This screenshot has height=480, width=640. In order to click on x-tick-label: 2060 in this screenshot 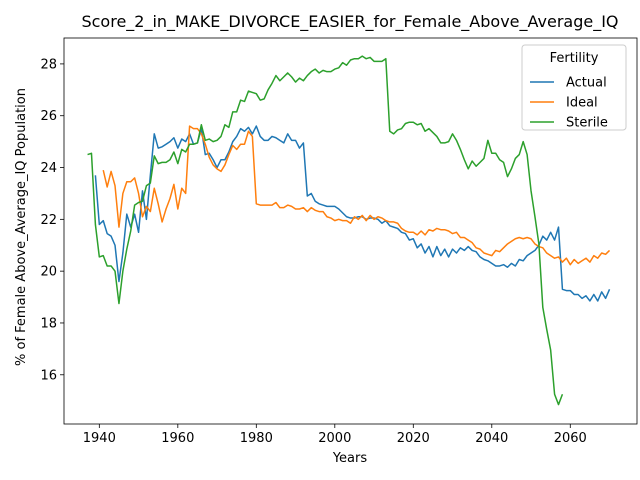, I will do `click(570, 438)`.